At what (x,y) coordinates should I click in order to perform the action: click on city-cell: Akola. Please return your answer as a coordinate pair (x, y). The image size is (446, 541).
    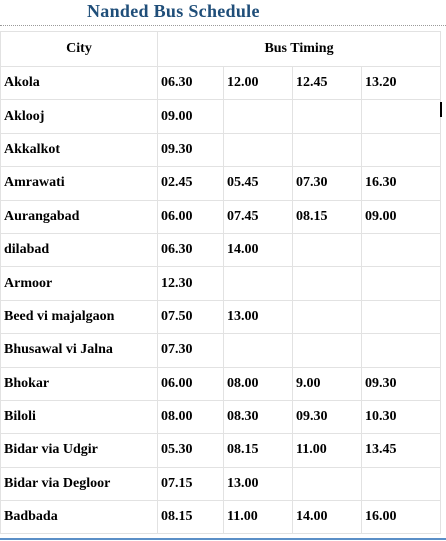
    Looking at the image, I should click on (79, 83).